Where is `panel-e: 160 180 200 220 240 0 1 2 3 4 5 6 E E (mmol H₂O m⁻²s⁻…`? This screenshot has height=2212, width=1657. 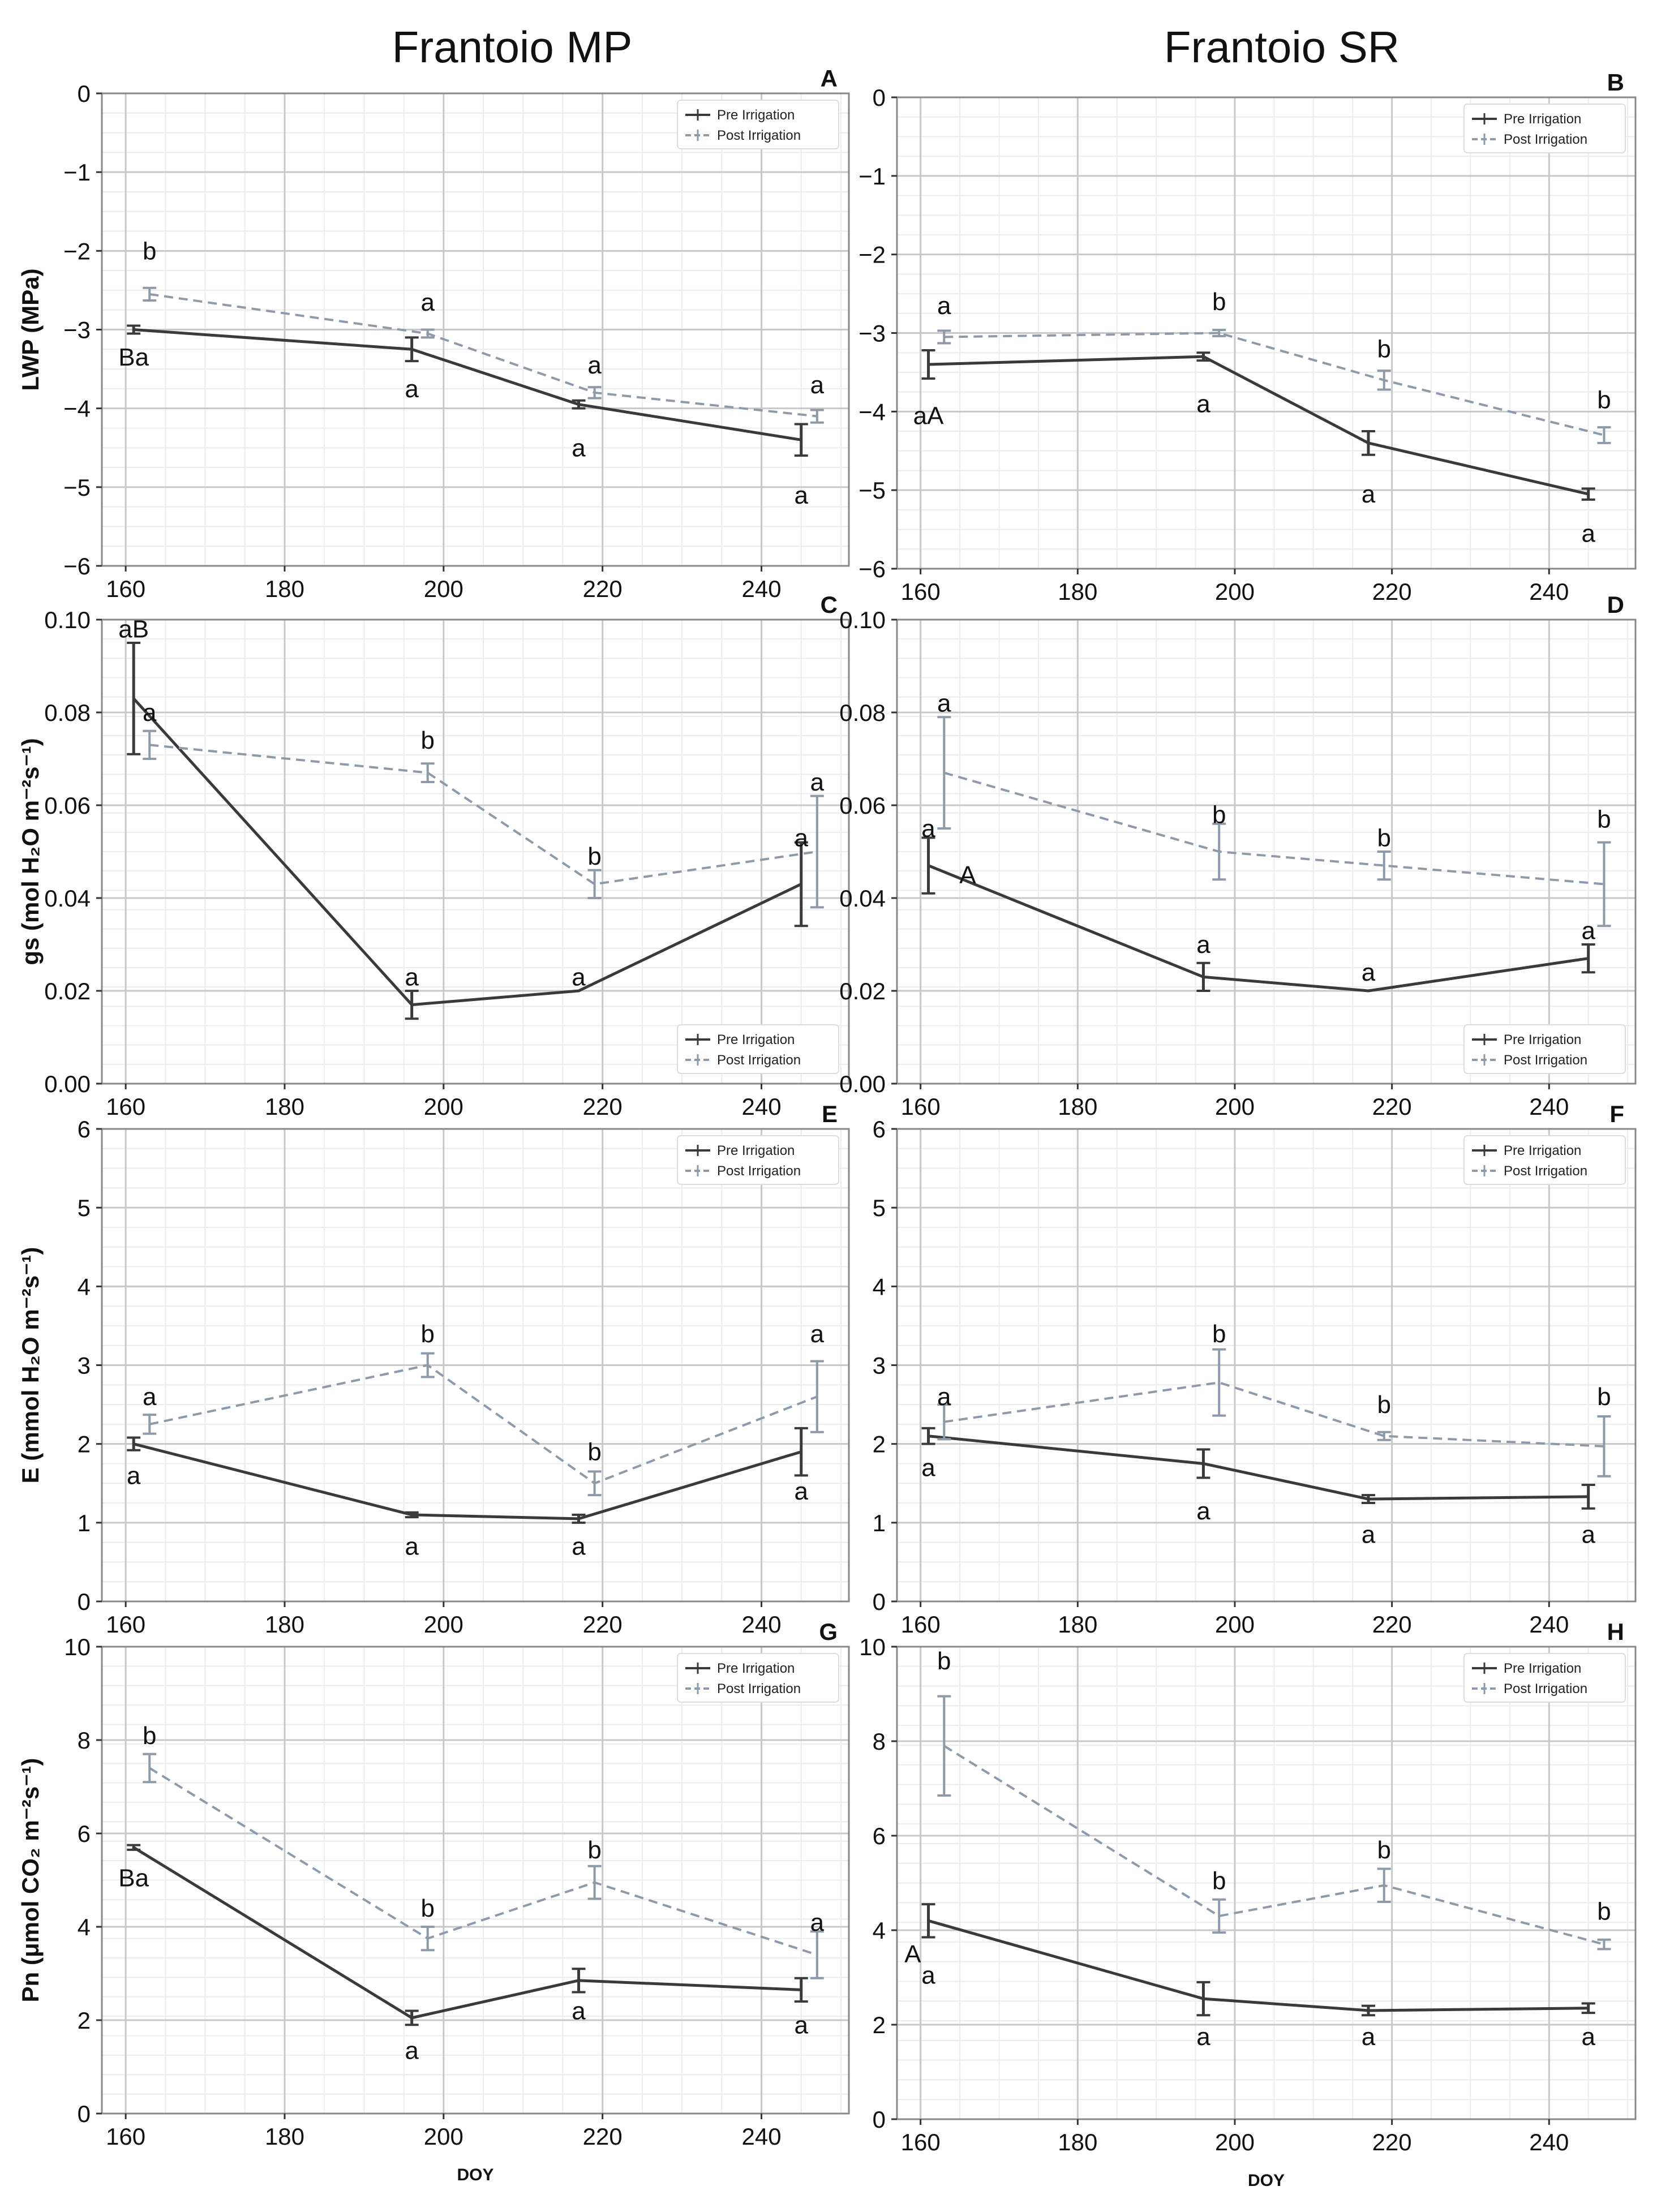 panel-e: 160 180 200 220 240 0 1 2 3 4 5 6 E E (mmol H₂O m⁻²s⁻… is located at coordinates (433, 1369).